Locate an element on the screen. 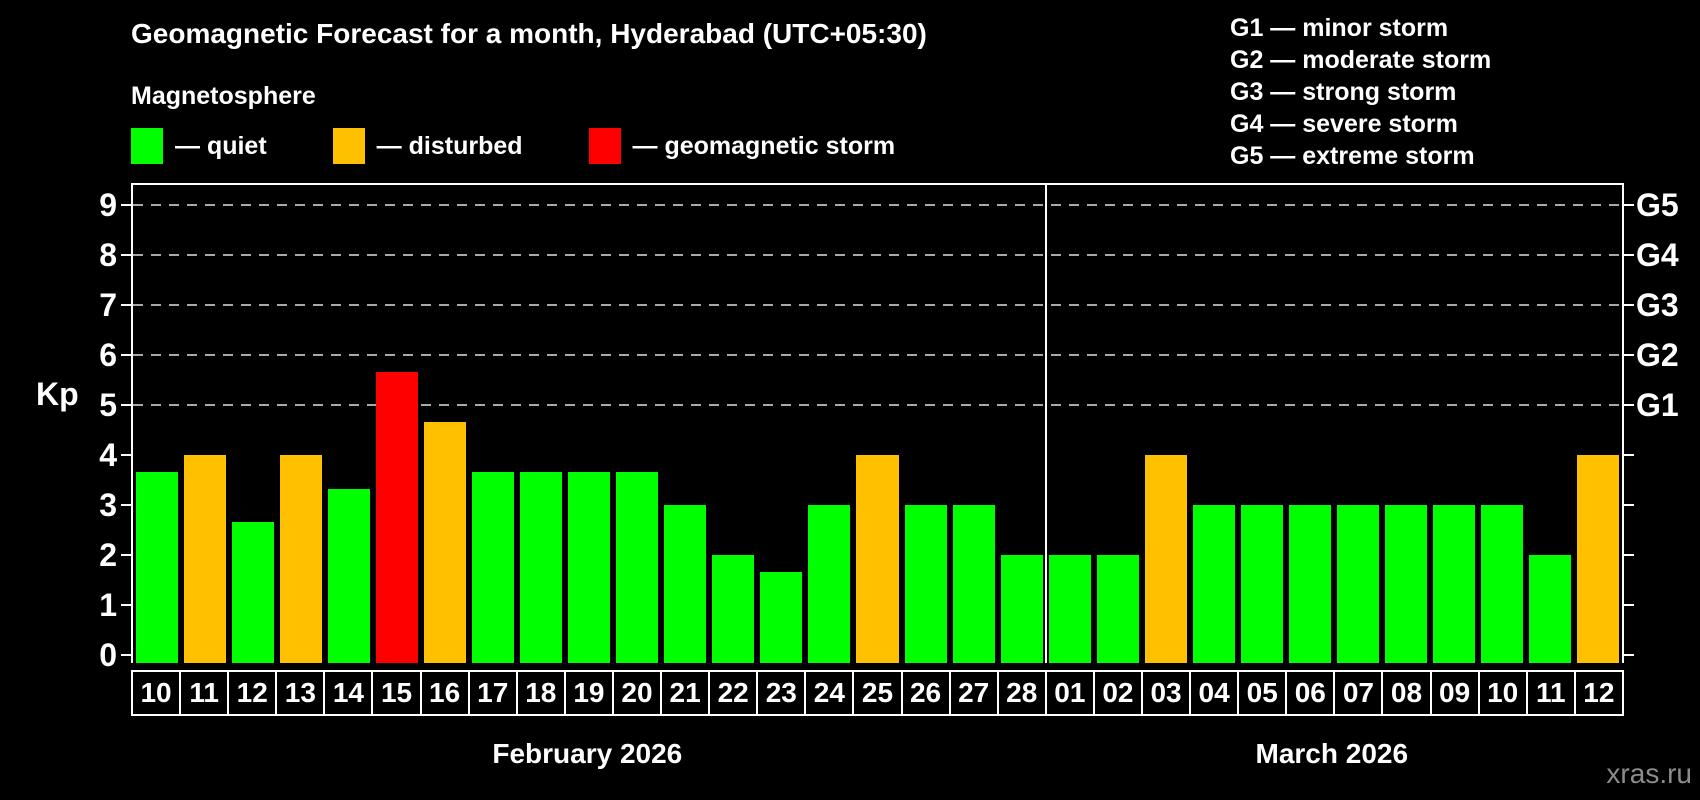  day-label: 06 is located at coordinates (1309, 693).